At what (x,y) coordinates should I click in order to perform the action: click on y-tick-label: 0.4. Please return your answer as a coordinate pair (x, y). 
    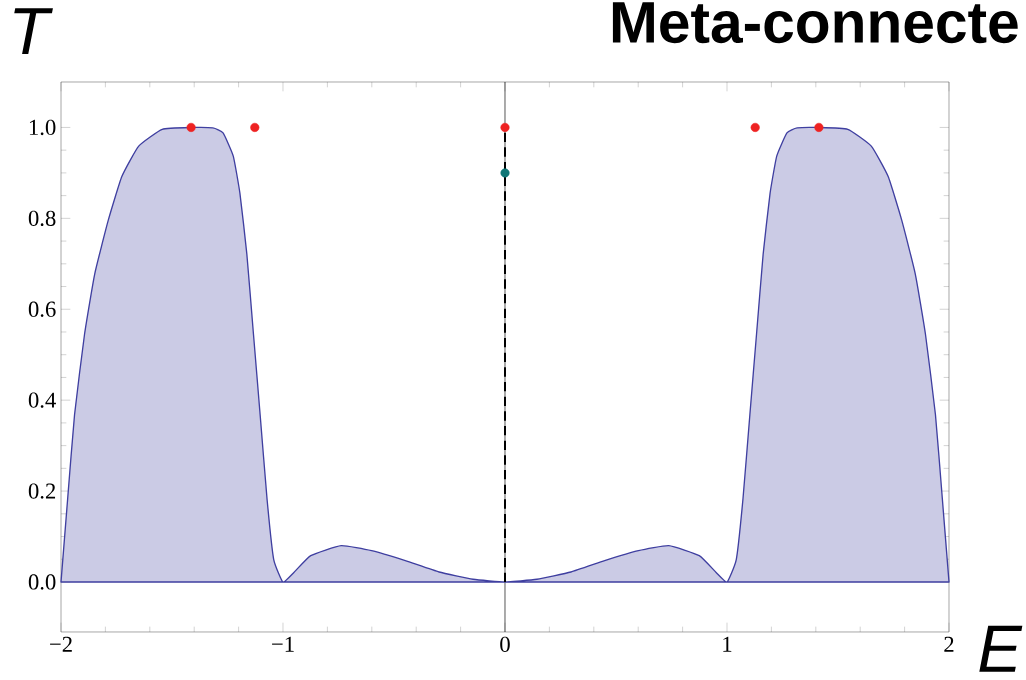
    Looking at the image, I should click on (42, 400).